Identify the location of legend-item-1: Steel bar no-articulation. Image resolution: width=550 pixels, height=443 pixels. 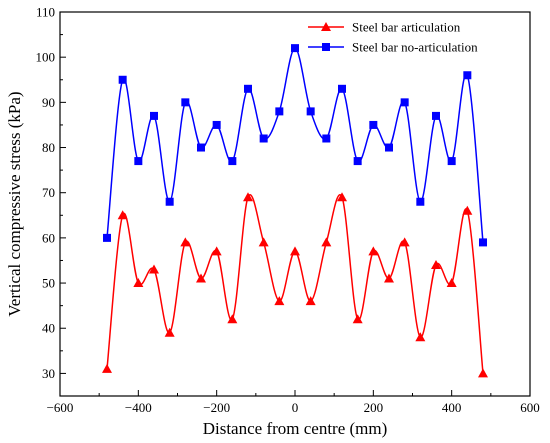
(393, 47).